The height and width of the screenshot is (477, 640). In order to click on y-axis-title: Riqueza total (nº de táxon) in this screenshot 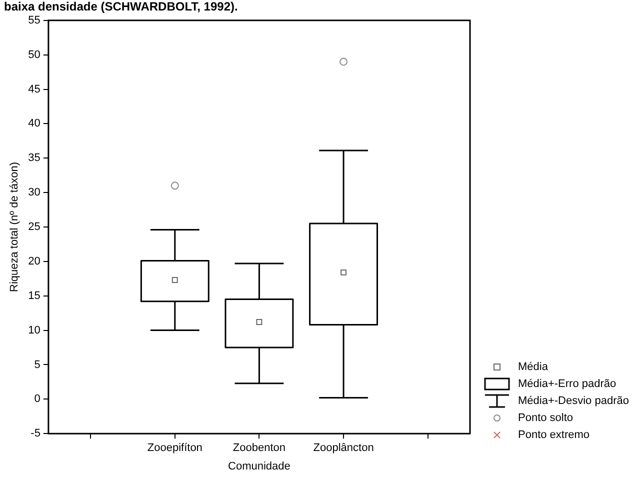, I will do `click(14, 227)`.